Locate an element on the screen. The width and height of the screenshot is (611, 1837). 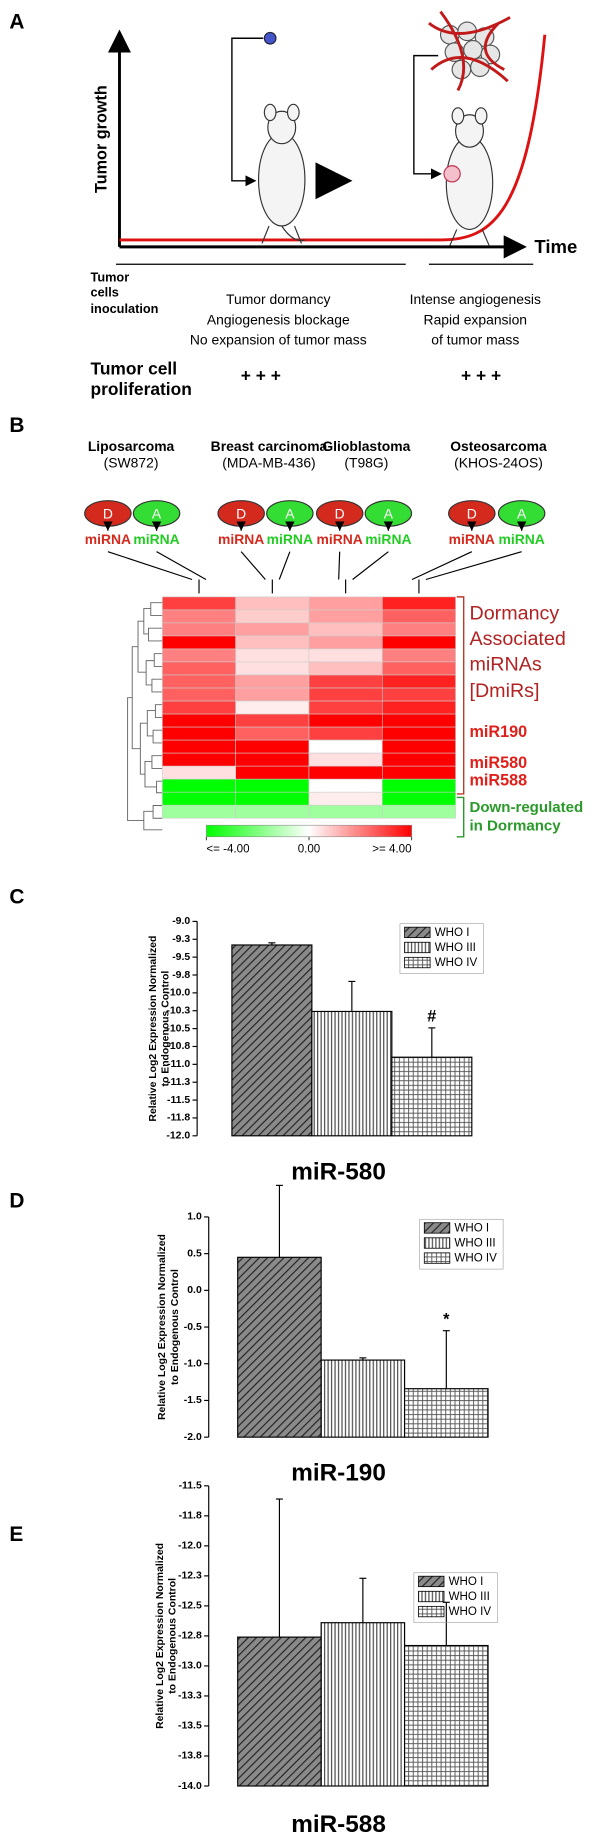
row-label: inoculation is located at coordinates (125, 308).